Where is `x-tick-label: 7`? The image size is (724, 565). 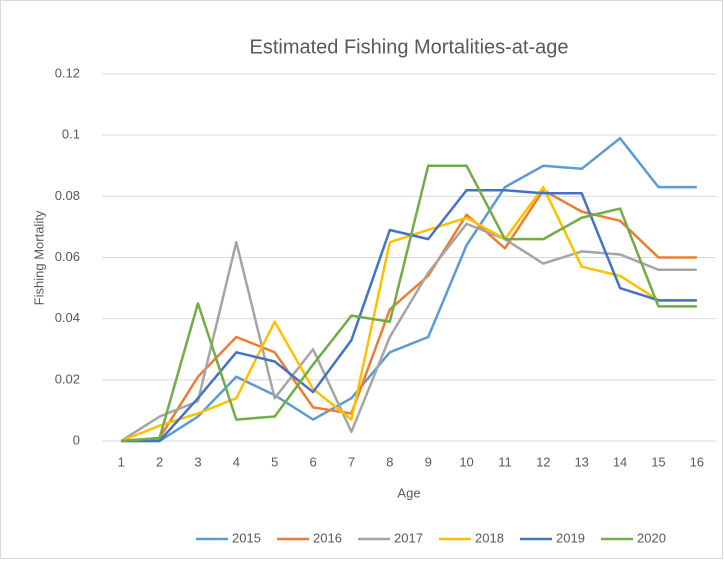 x-tick-label: 7 is located at coordinates (351, 461).